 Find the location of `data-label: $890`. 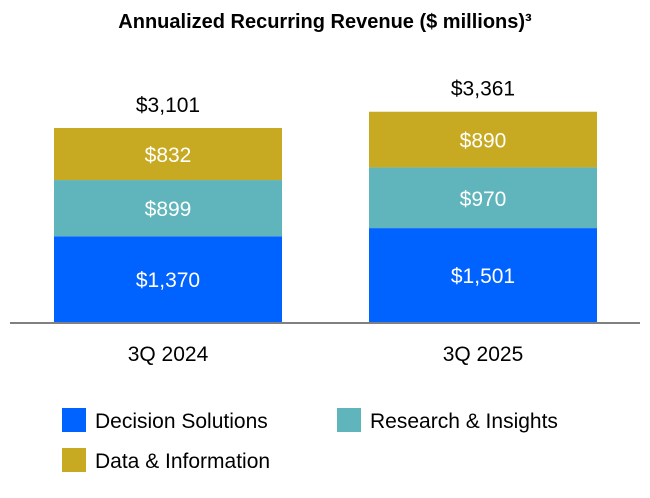

data-label: $890 is located at coordinates (483, 141).